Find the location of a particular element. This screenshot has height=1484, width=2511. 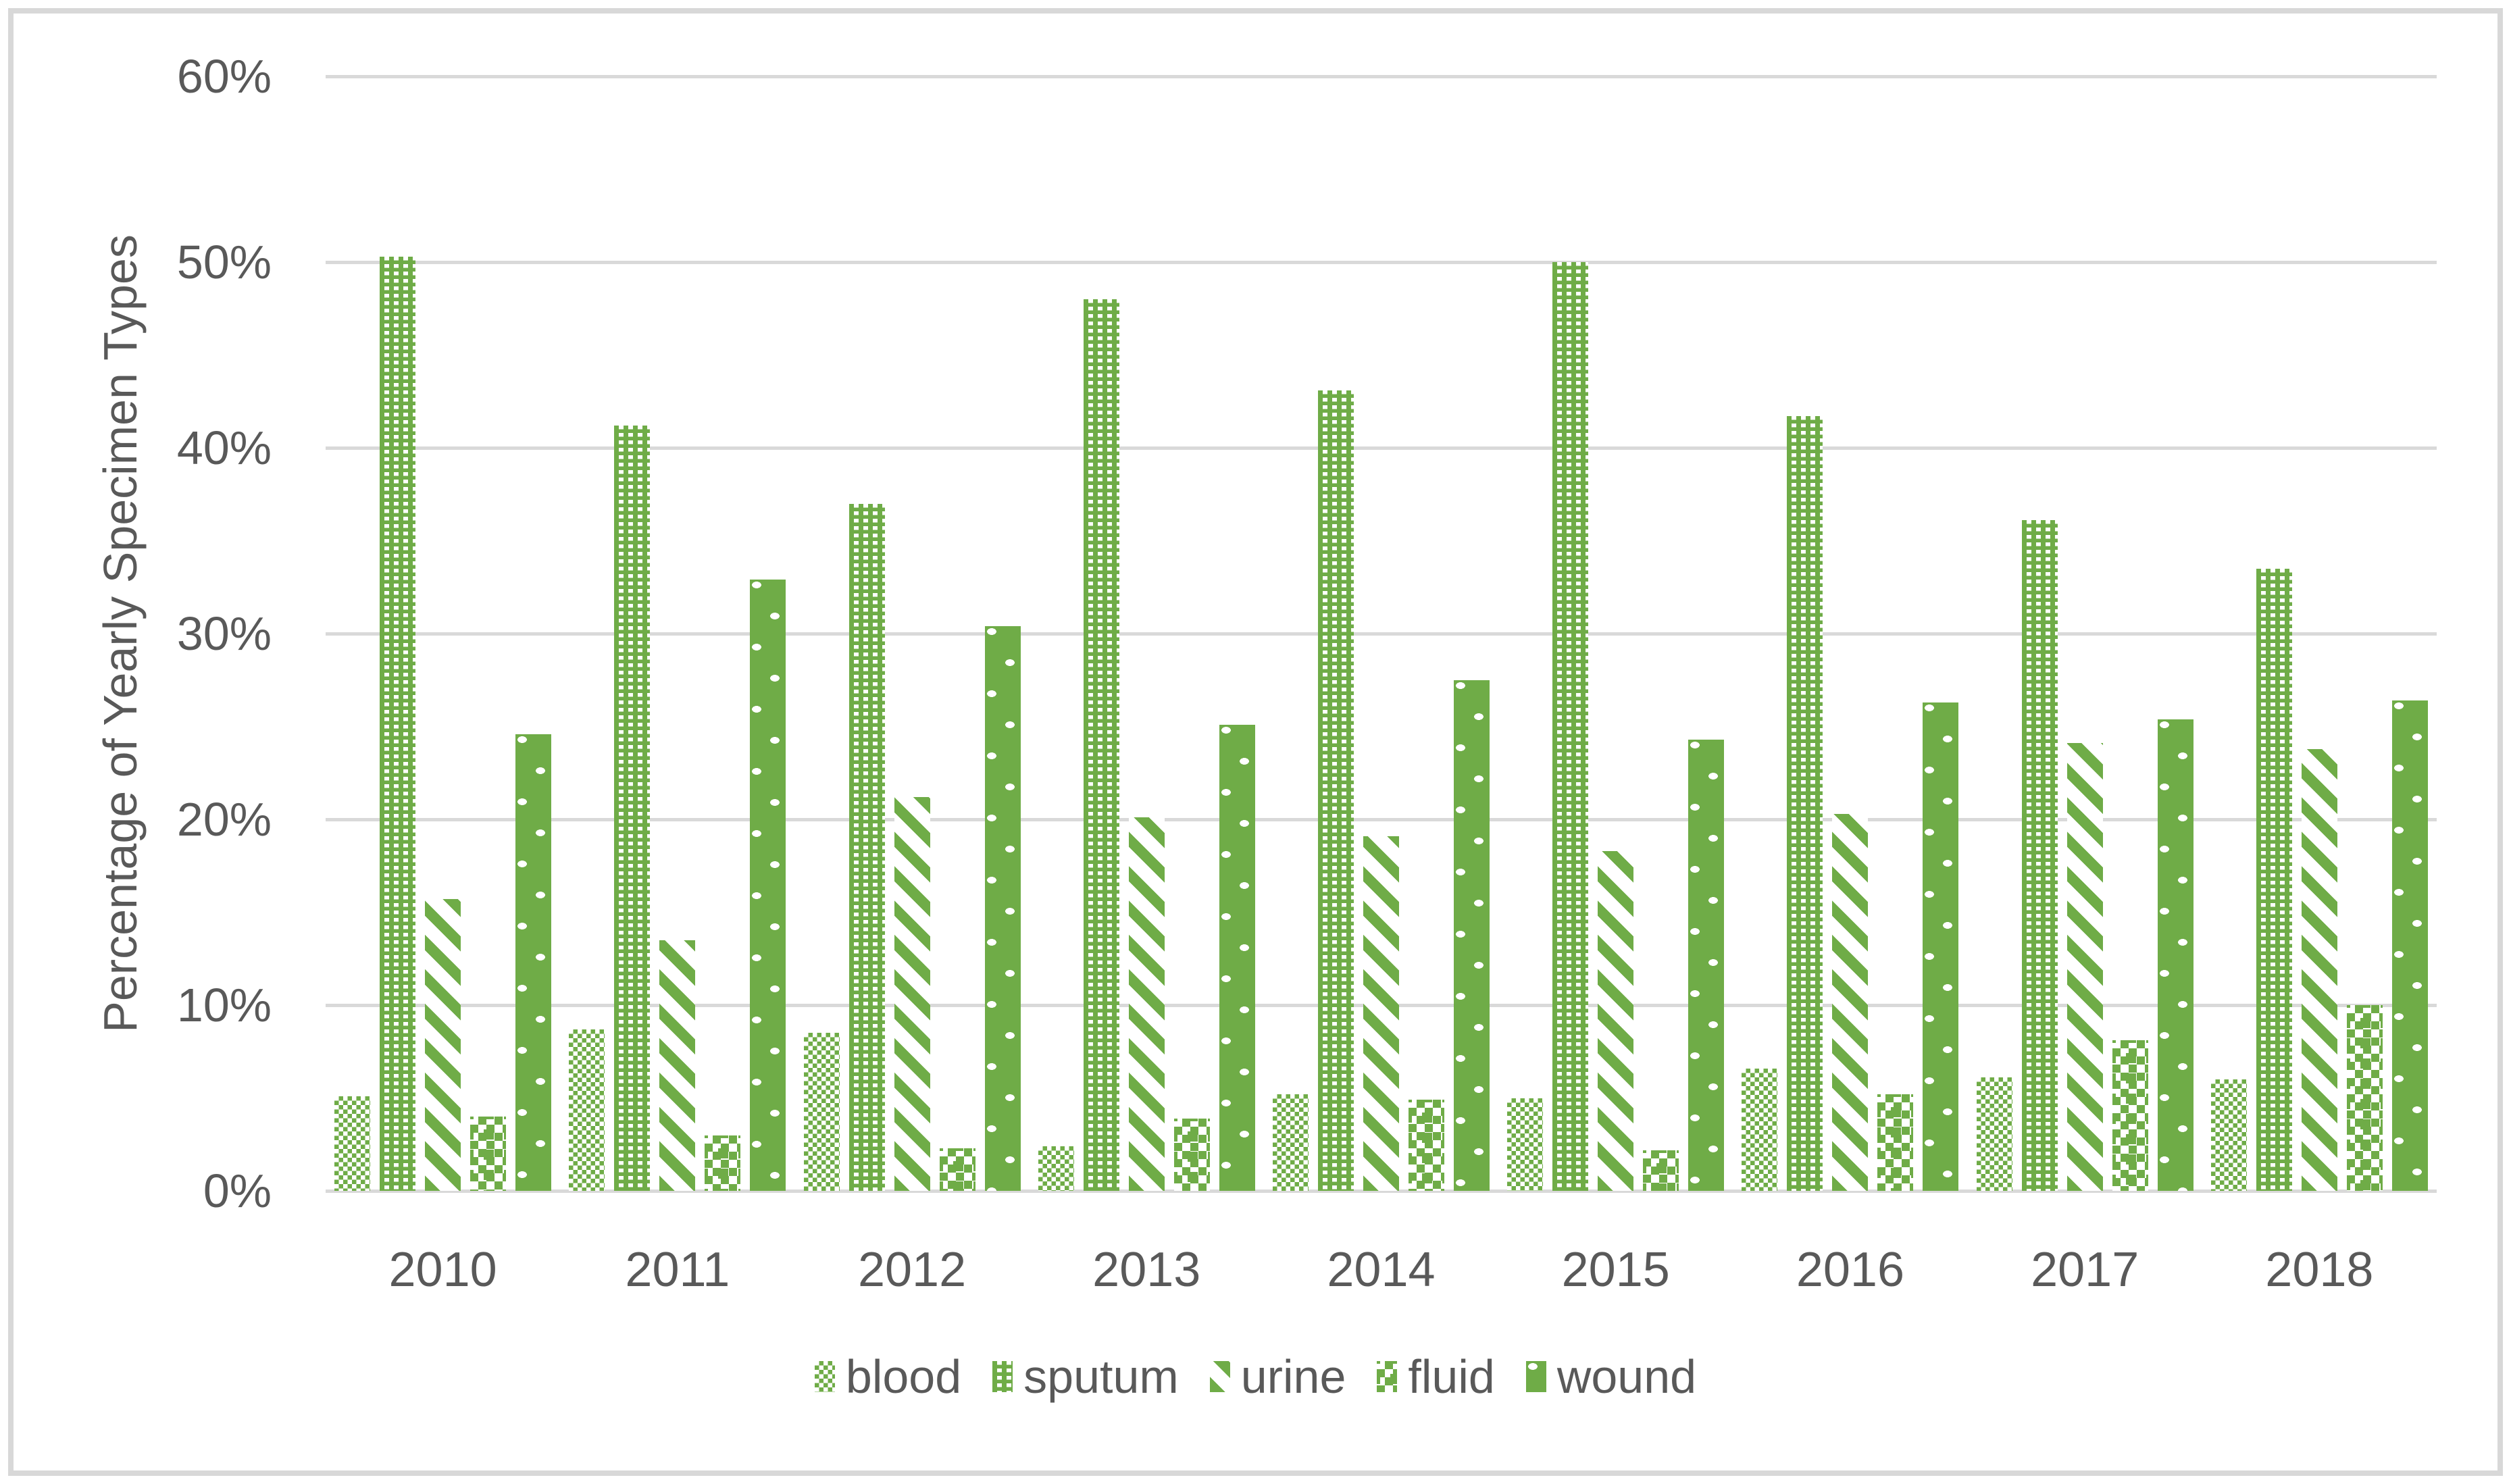

x-tick-label-2013: 2013 is located at coordinates (1146, 1270).